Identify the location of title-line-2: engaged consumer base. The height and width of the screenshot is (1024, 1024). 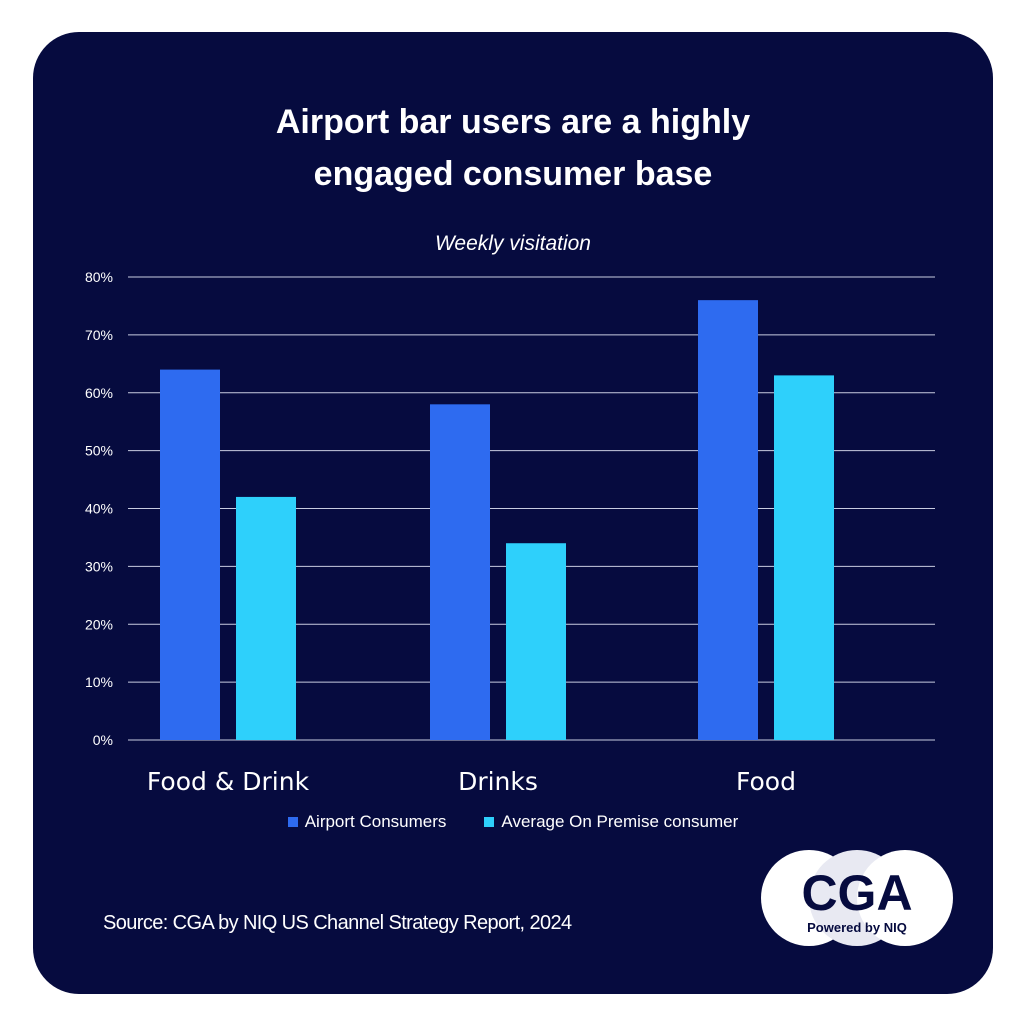
(513, 174).